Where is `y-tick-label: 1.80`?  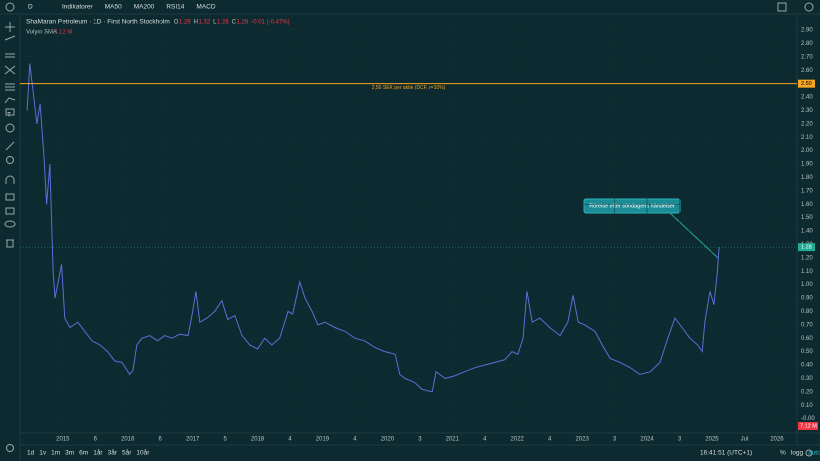
y-tick-label: 1.80 is located at coordinates (807, 178).